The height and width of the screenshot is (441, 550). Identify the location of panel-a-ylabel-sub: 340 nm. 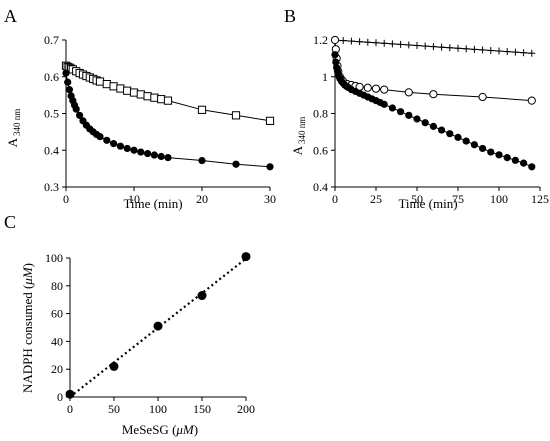
(17, 122).